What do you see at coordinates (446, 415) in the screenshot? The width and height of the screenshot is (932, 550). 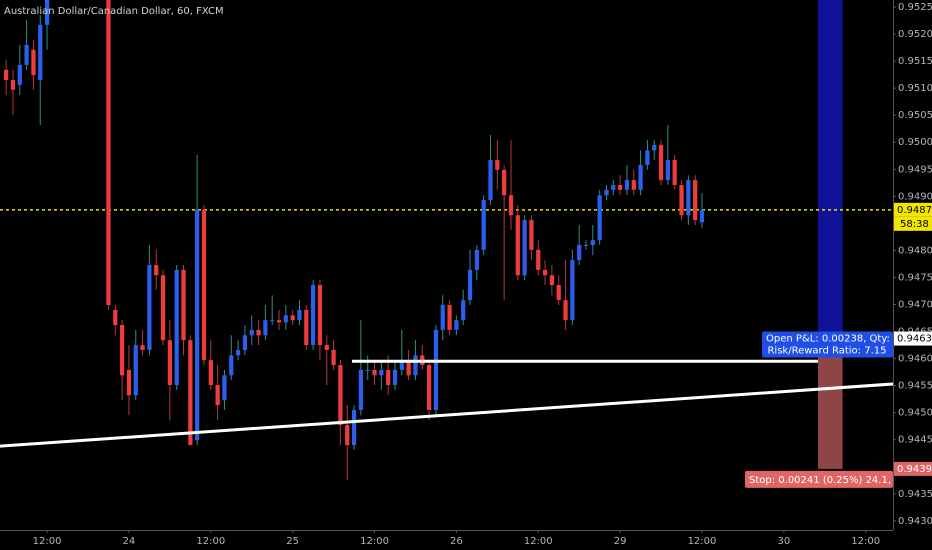 I see `trend-line` at bounding box center [446, 415].